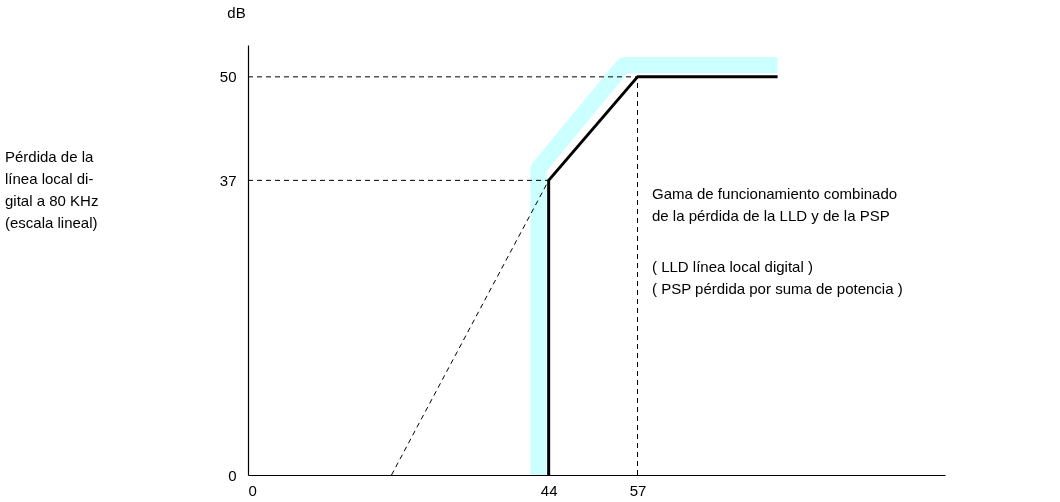  What do you see at coordinates (252, 490) in the screenshot?
I see `x-tick-label: 0` at bounding box center [252, 490].